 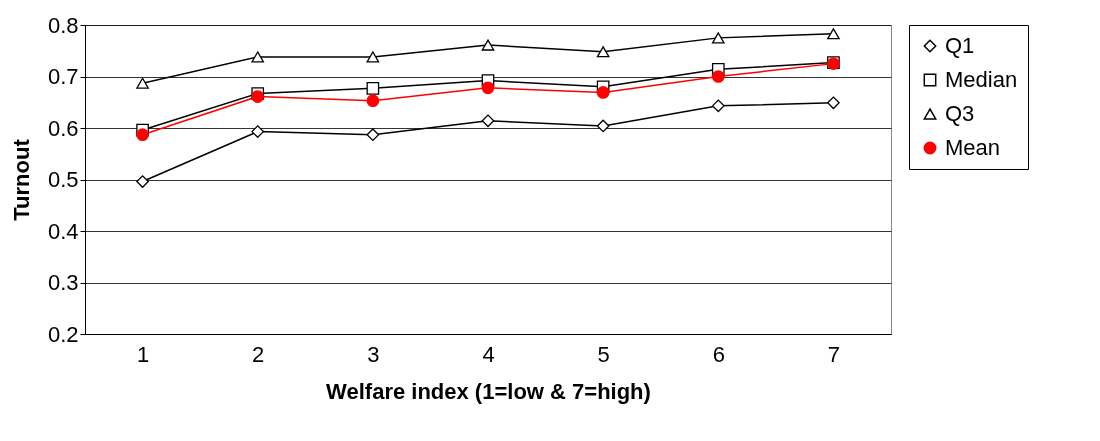 I want to click on legend-label: Median, so click(x=981, y=79).